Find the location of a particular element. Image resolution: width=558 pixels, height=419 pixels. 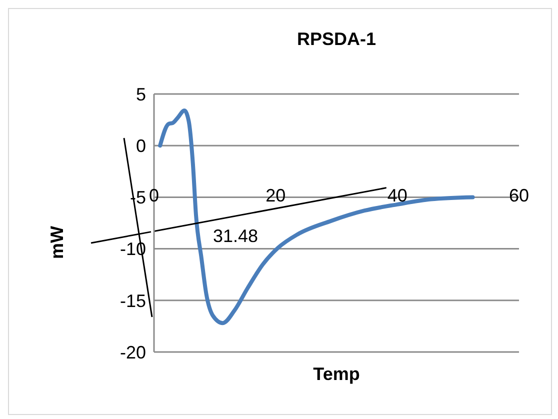

y-tick-label: 5 is located at coordinates (141, 94).